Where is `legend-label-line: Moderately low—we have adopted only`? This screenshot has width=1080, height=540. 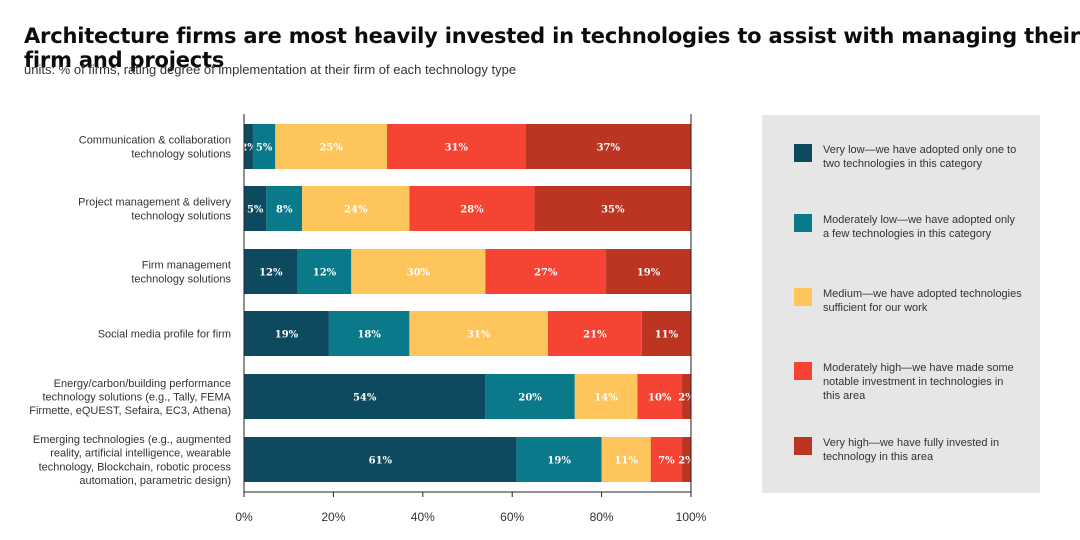
legend-label-line: Moderately low—we have adopted only is located at coordinates (919, 220).